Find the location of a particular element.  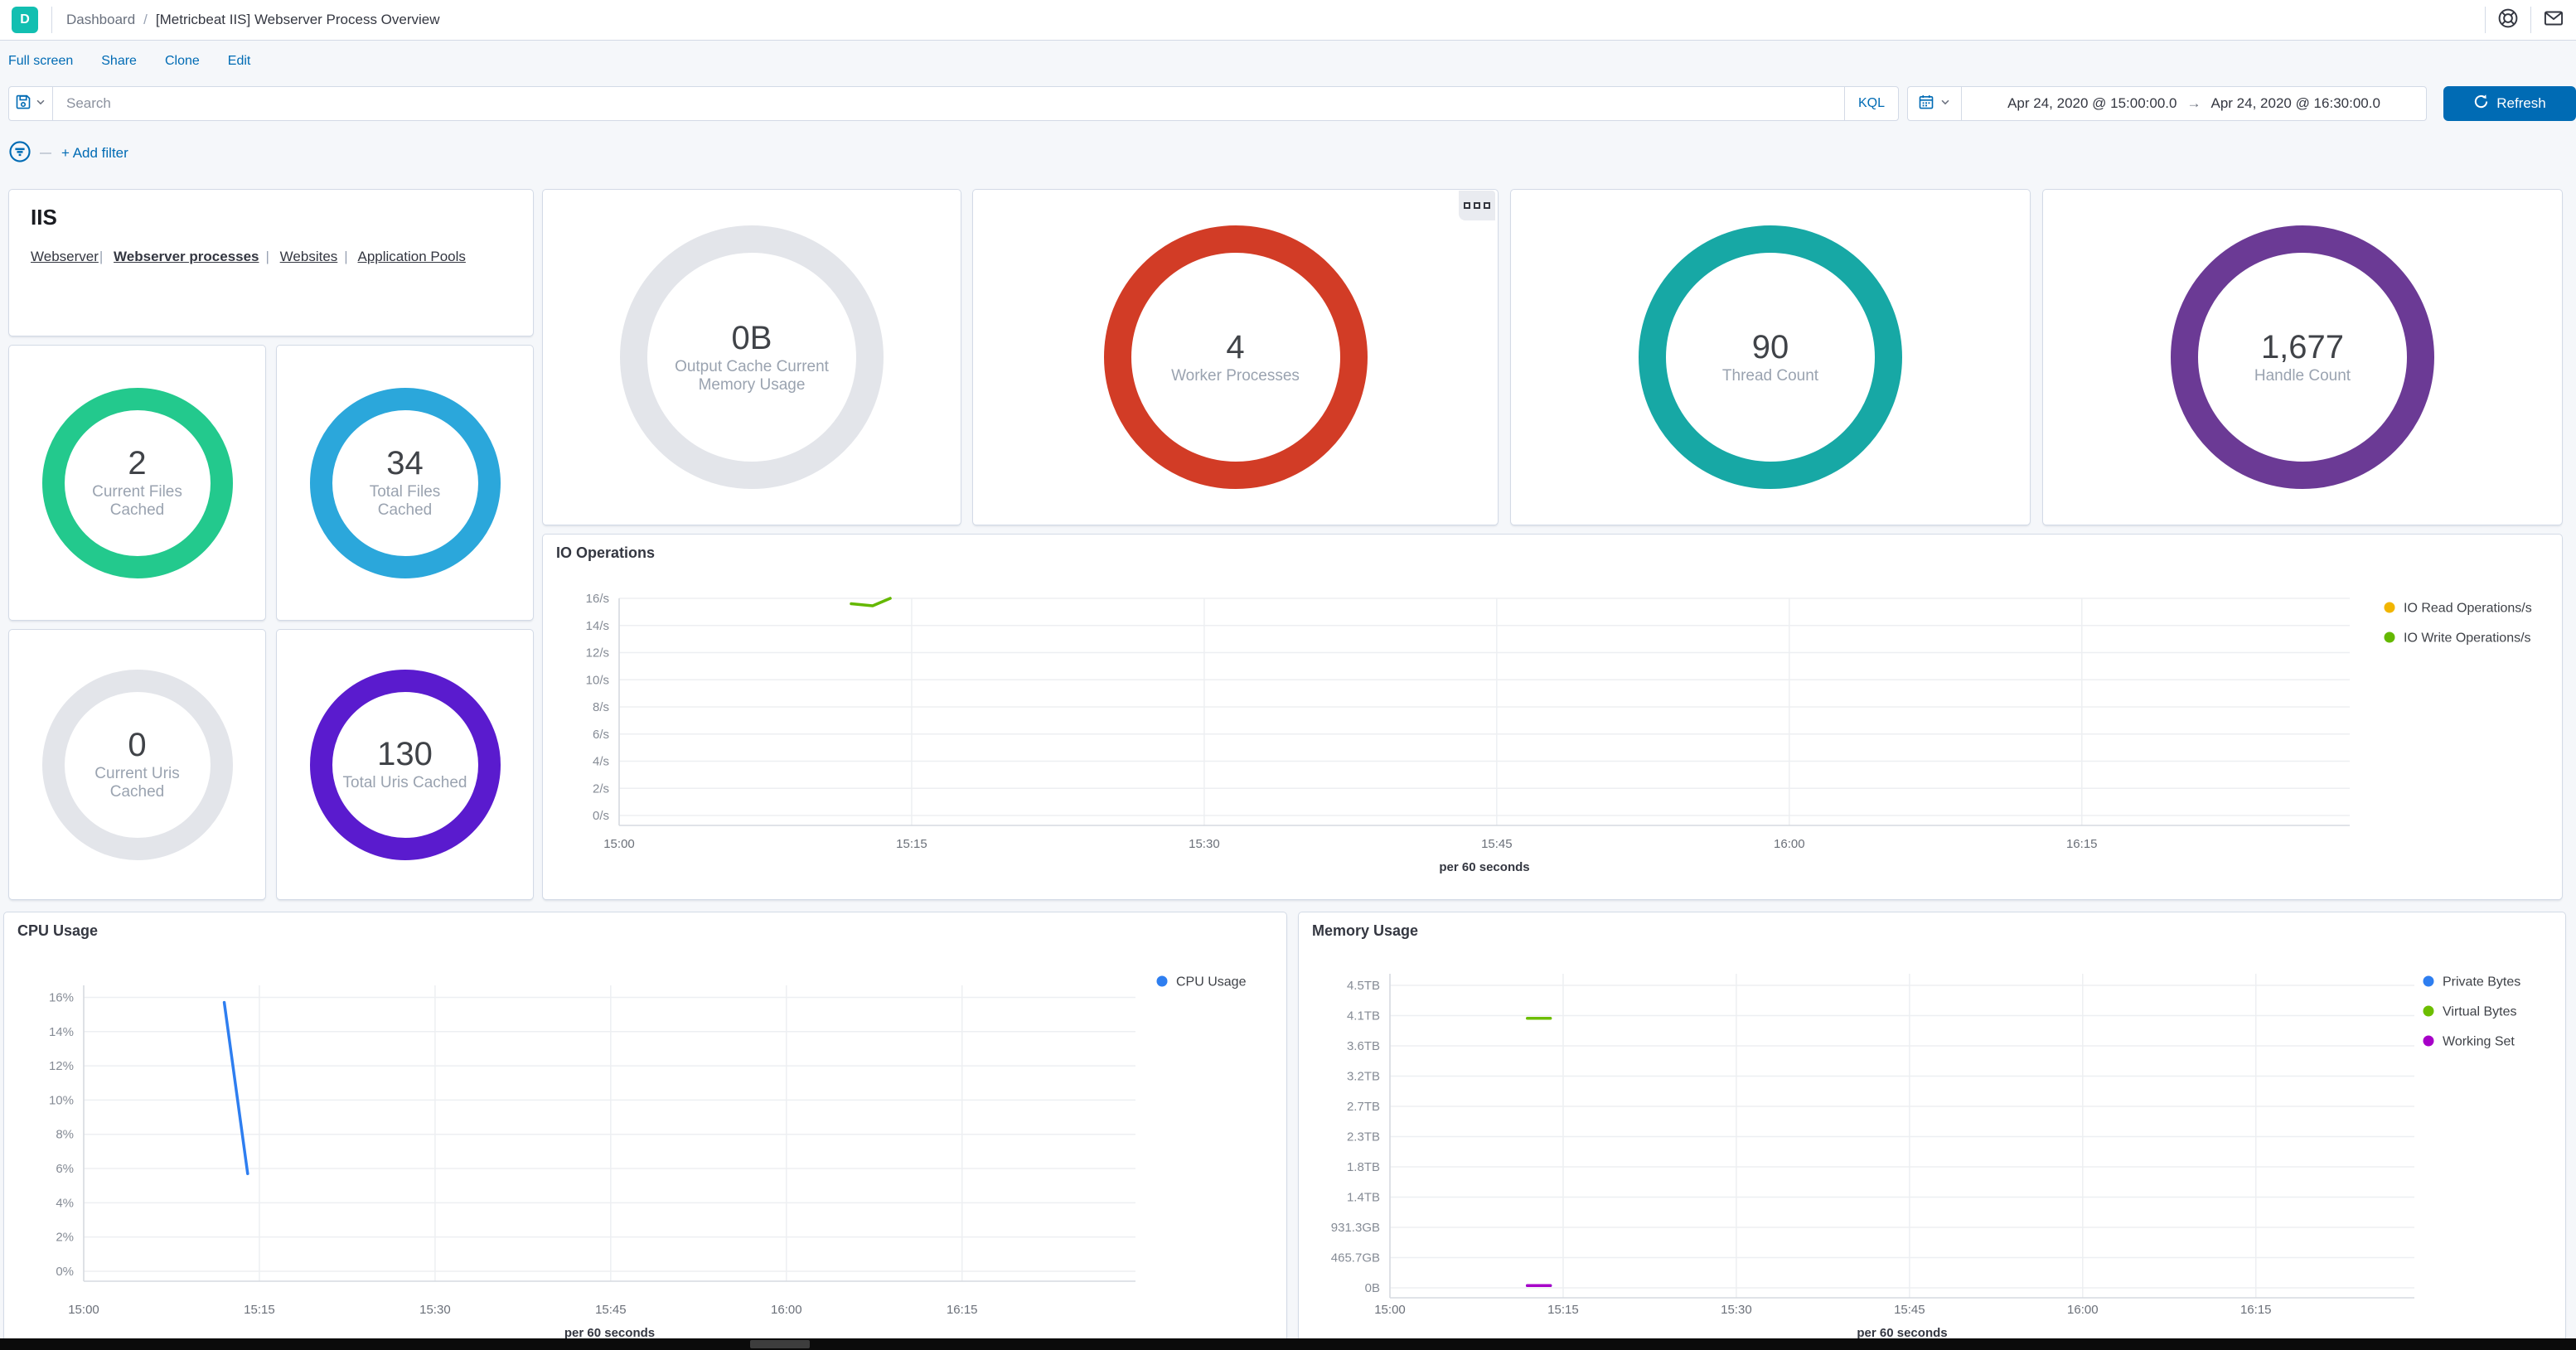

full-screen-link: Full screen is located at coordinates (41, 61).